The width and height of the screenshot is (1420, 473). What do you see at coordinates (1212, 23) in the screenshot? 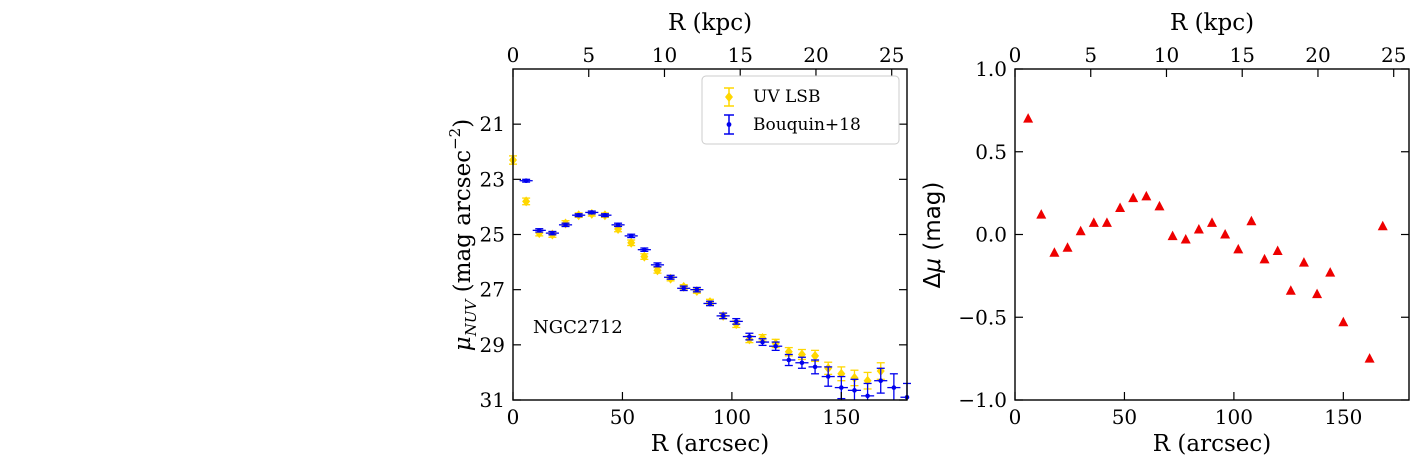
I see `right-top-x-axis-title: R (kpc)` at bounding box center [1212, 23].